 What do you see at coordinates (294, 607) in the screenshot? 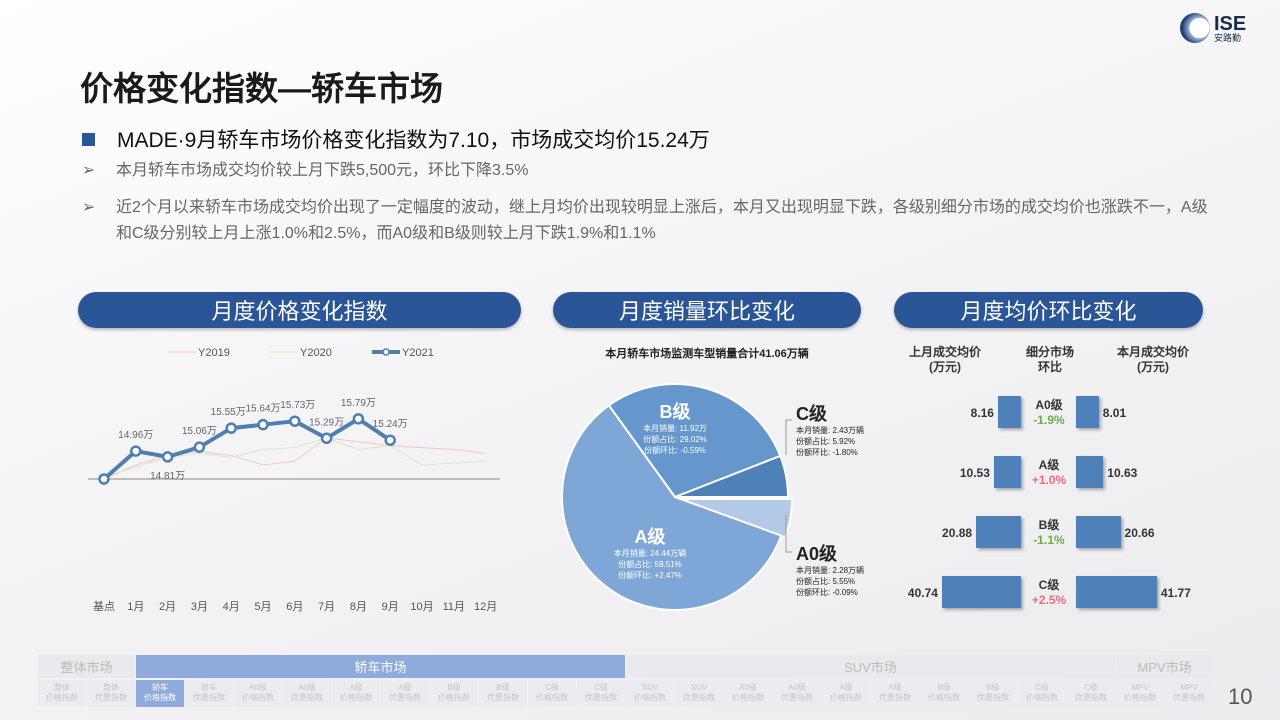
I see `x-tick-label: 6月` at bounding box center [294, 607].